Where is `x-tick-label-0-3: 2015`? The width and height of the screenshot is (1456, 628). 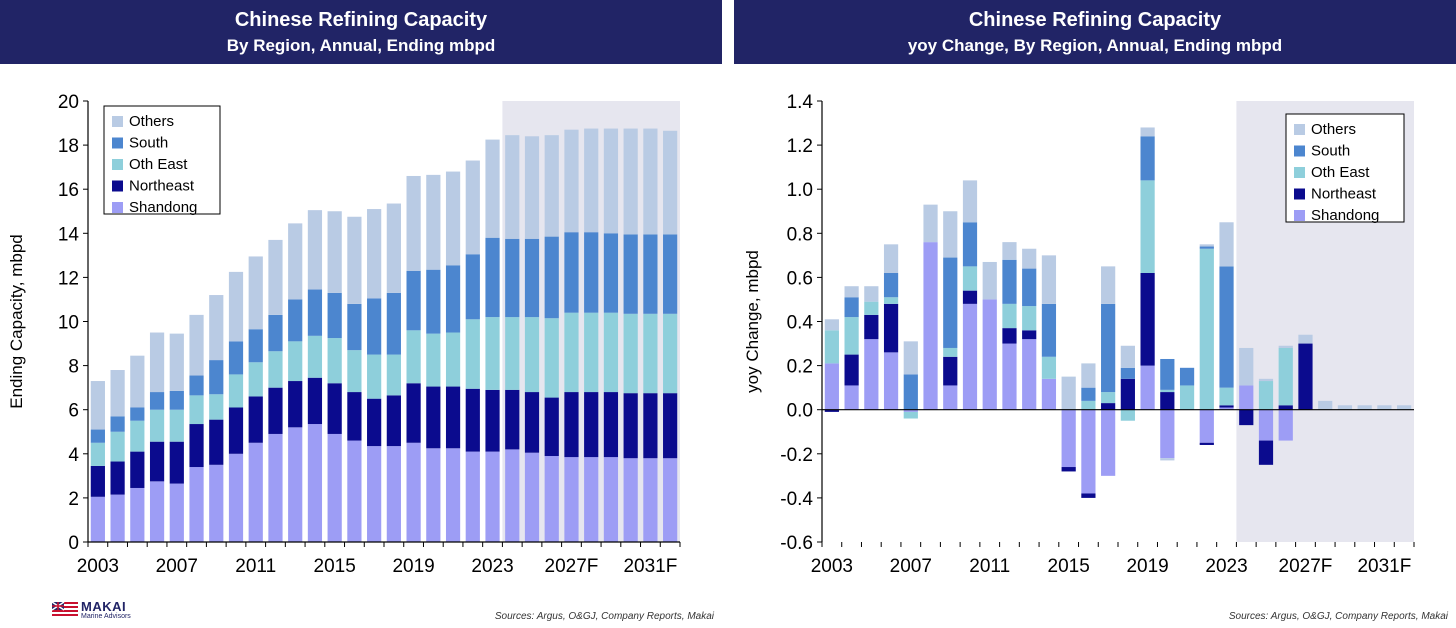 x-tick-label-0-3: 2015 is located at coordinates (335, 566).